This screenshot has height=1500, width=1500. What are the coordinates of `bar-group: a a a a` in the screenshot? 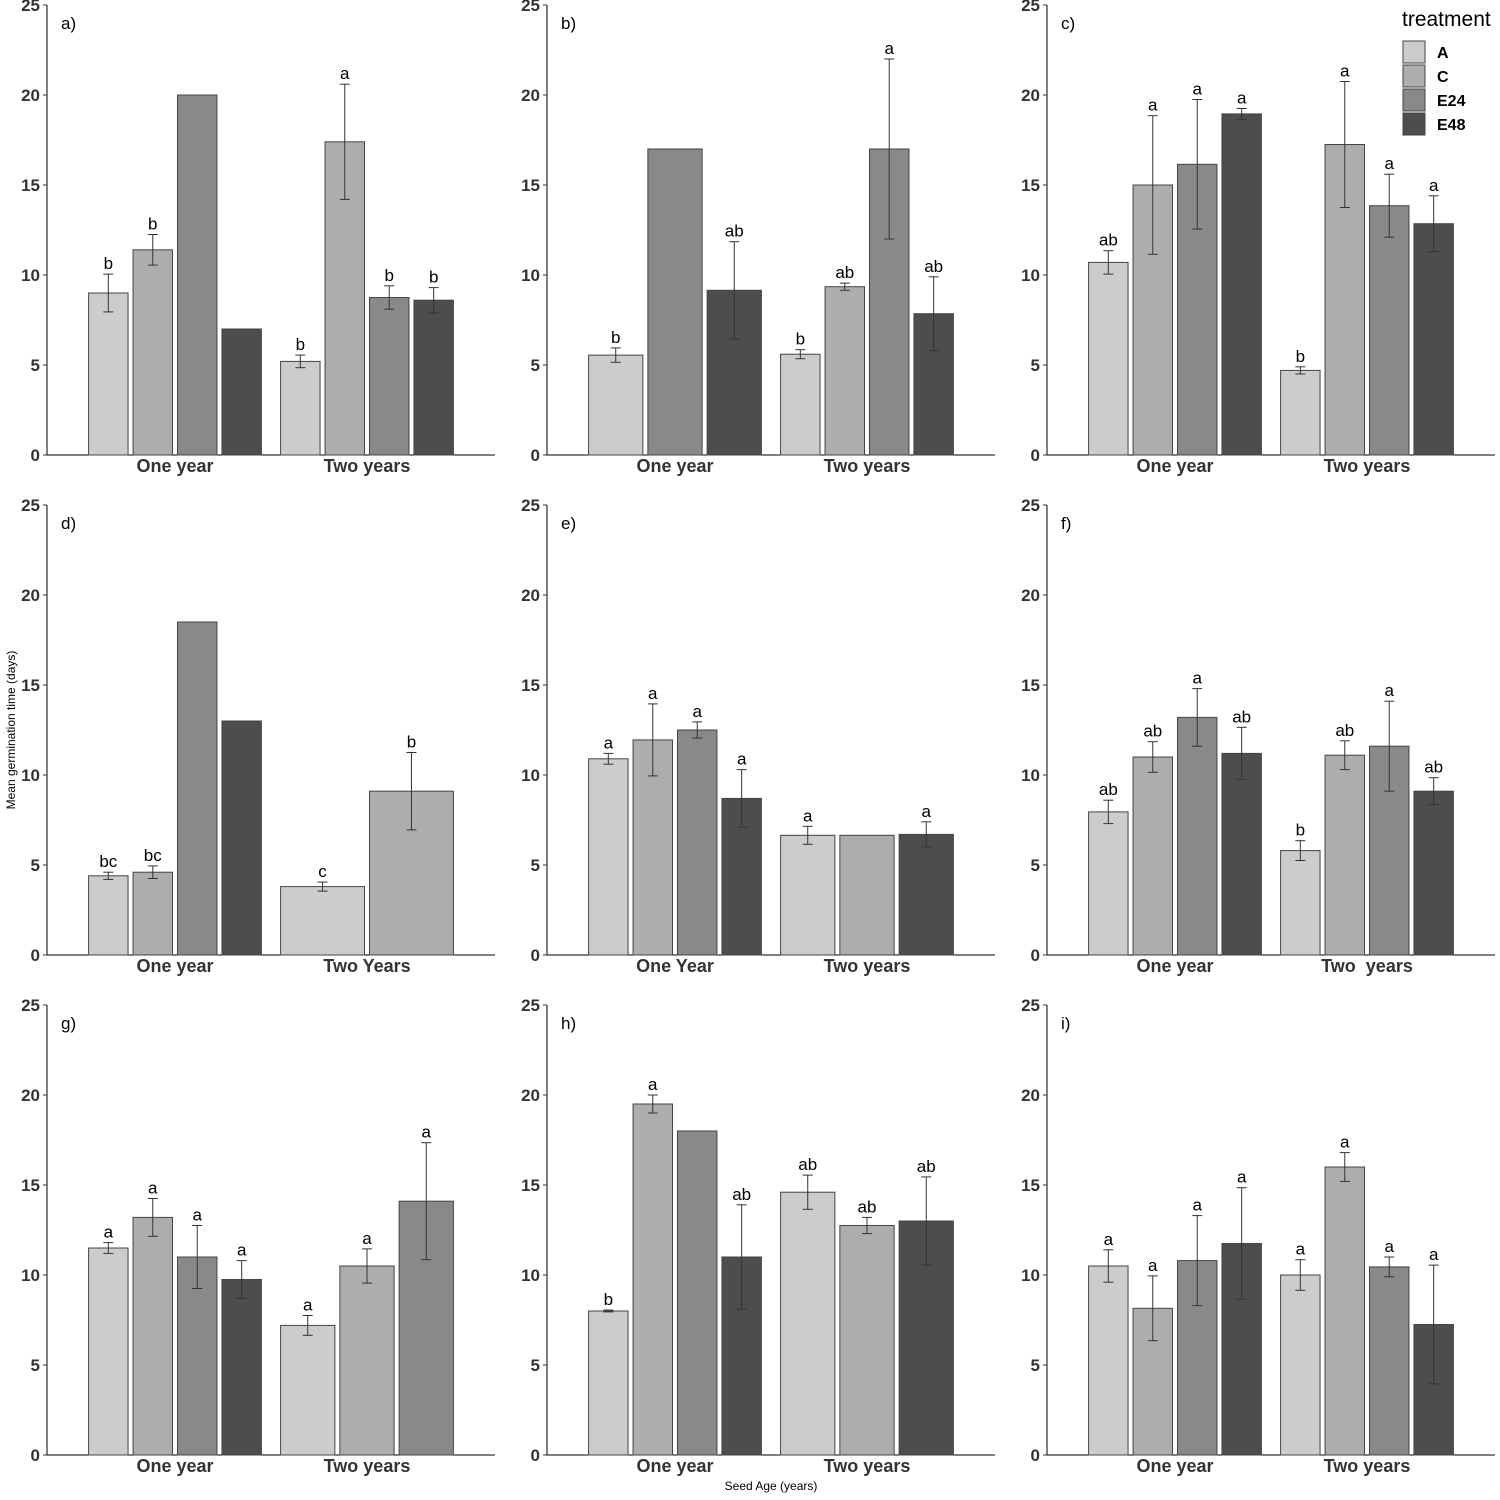 It's located at (1367, 1294).